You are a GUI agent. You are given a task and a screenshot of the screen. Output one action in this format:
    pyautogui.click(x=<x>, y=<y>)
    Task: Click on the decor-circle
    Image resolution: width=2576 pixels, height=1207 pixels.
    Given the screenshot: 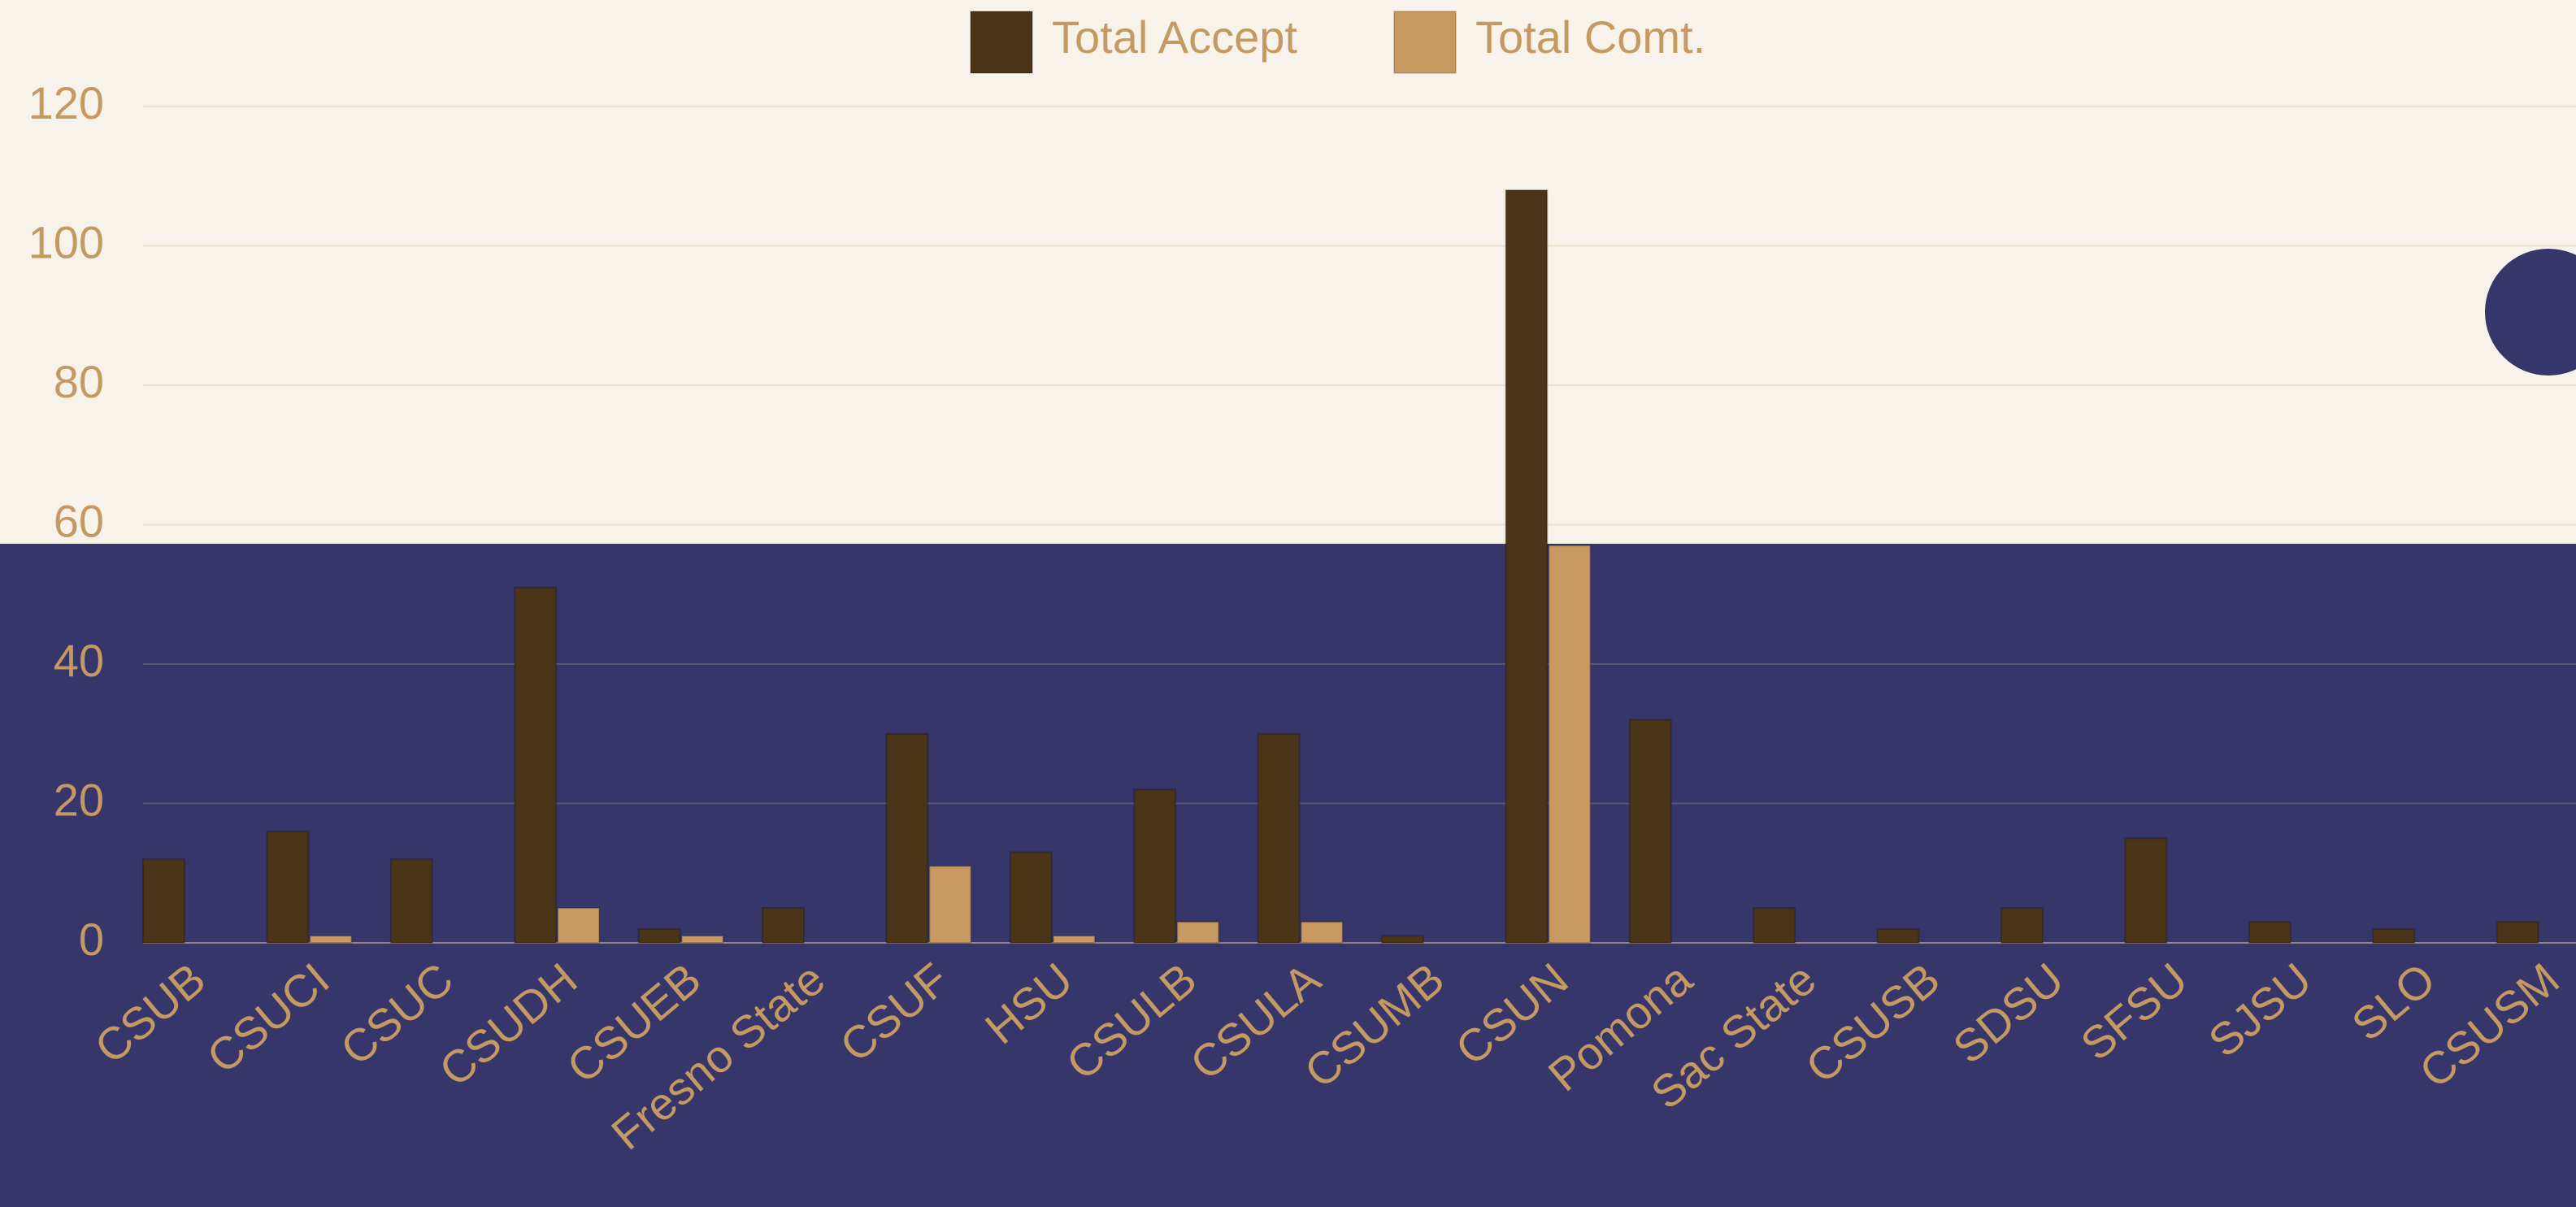 What is the action you would take?
    pyautogui.click(x=2530, y=313)
    